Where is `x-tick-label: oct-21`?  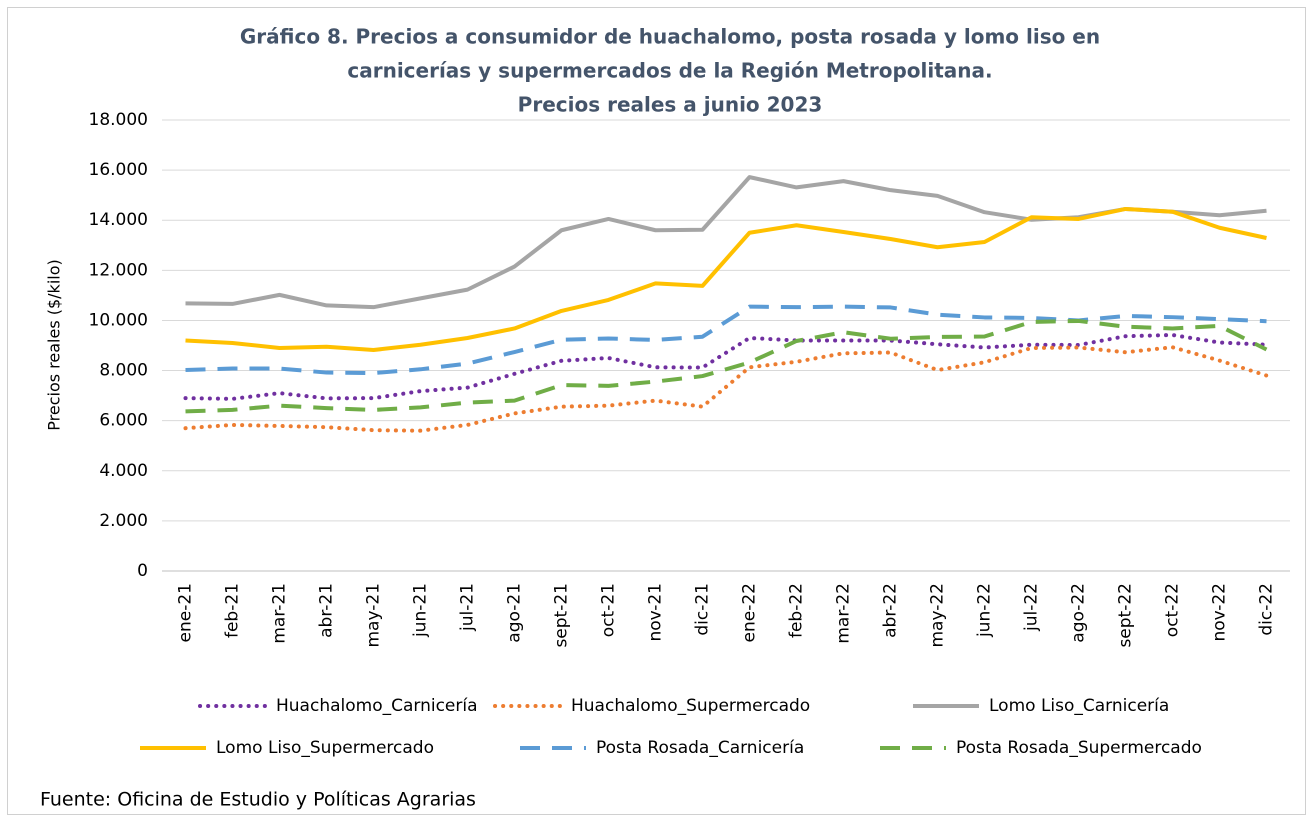 x-tick-label: oct-21 is located at coordinates (609, 610).